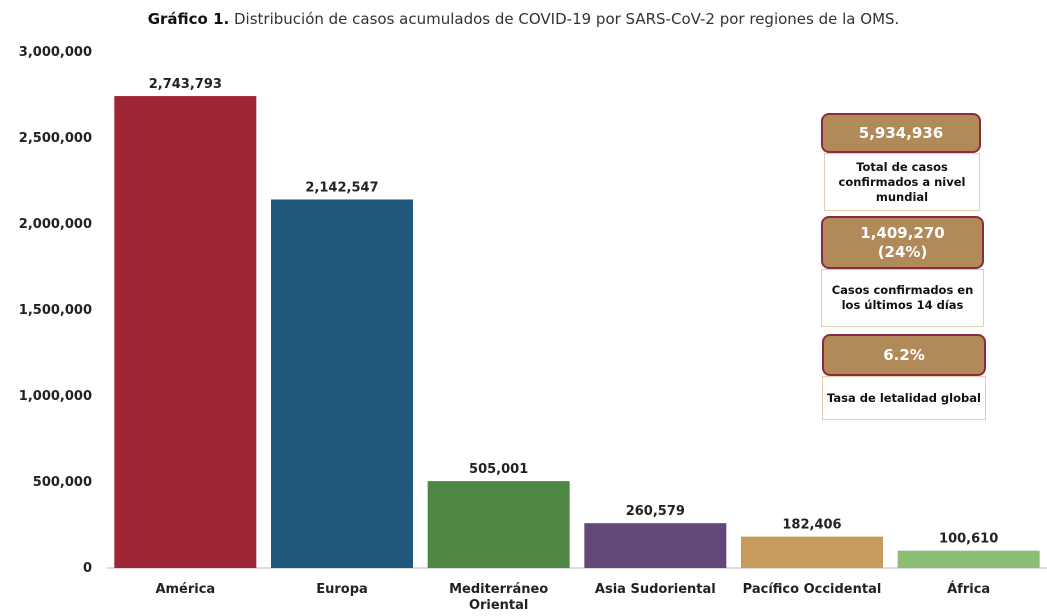  I want to click on y-tick-label: 1,500,000, so click(55, 310).